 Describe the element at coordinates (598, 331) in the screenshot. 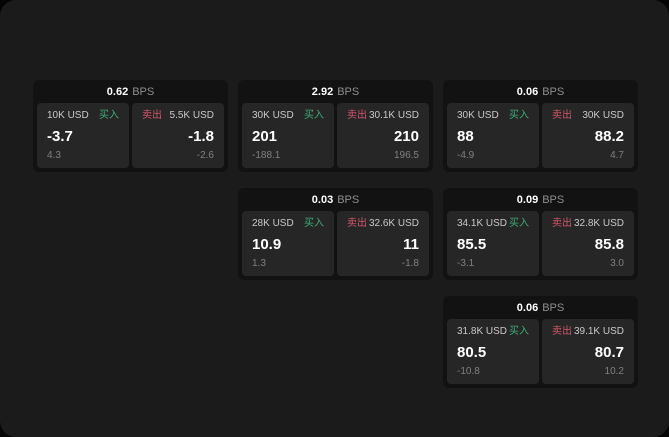

I see `sell-size-label: 39.1K USD` at that location.